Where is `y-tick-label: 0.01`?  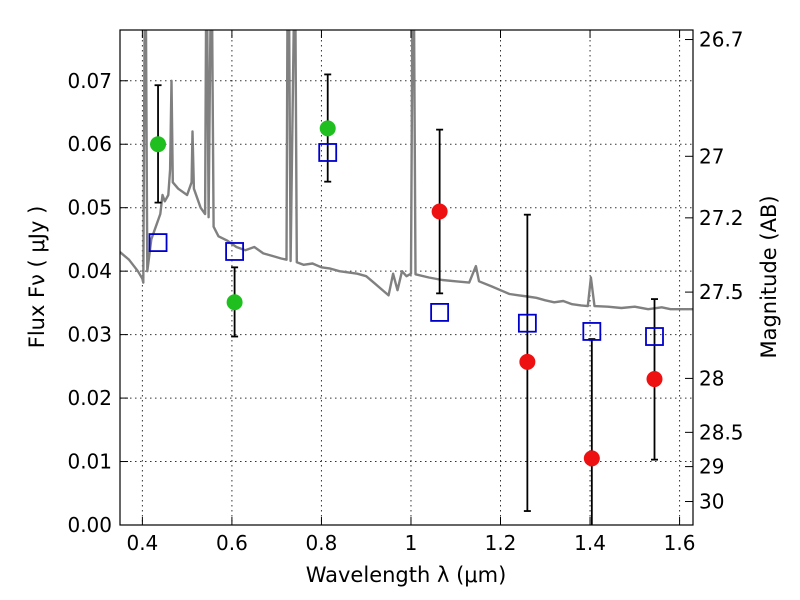
y-tick-label: 0.01 is located at coordinates (89, 462).